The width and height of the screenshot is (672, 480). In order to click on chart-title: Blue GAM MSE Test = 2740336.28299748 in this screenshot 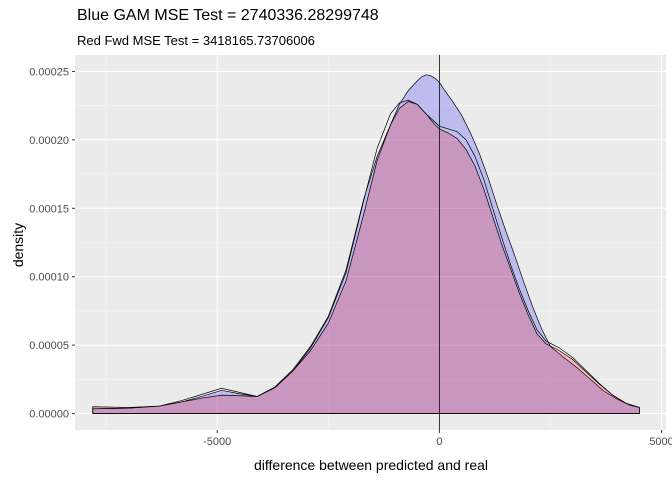, I will do `click(228, 15)`.